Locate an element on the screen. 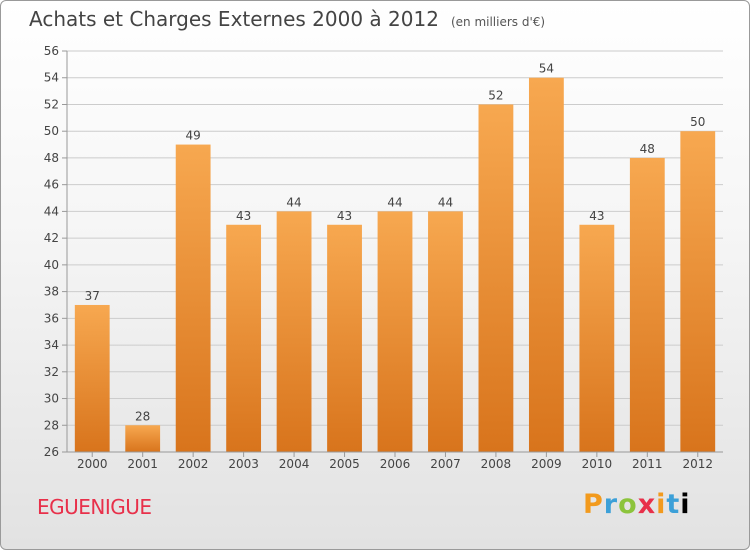  x-tick-label: 2011 is located at coordinates (647, 464).